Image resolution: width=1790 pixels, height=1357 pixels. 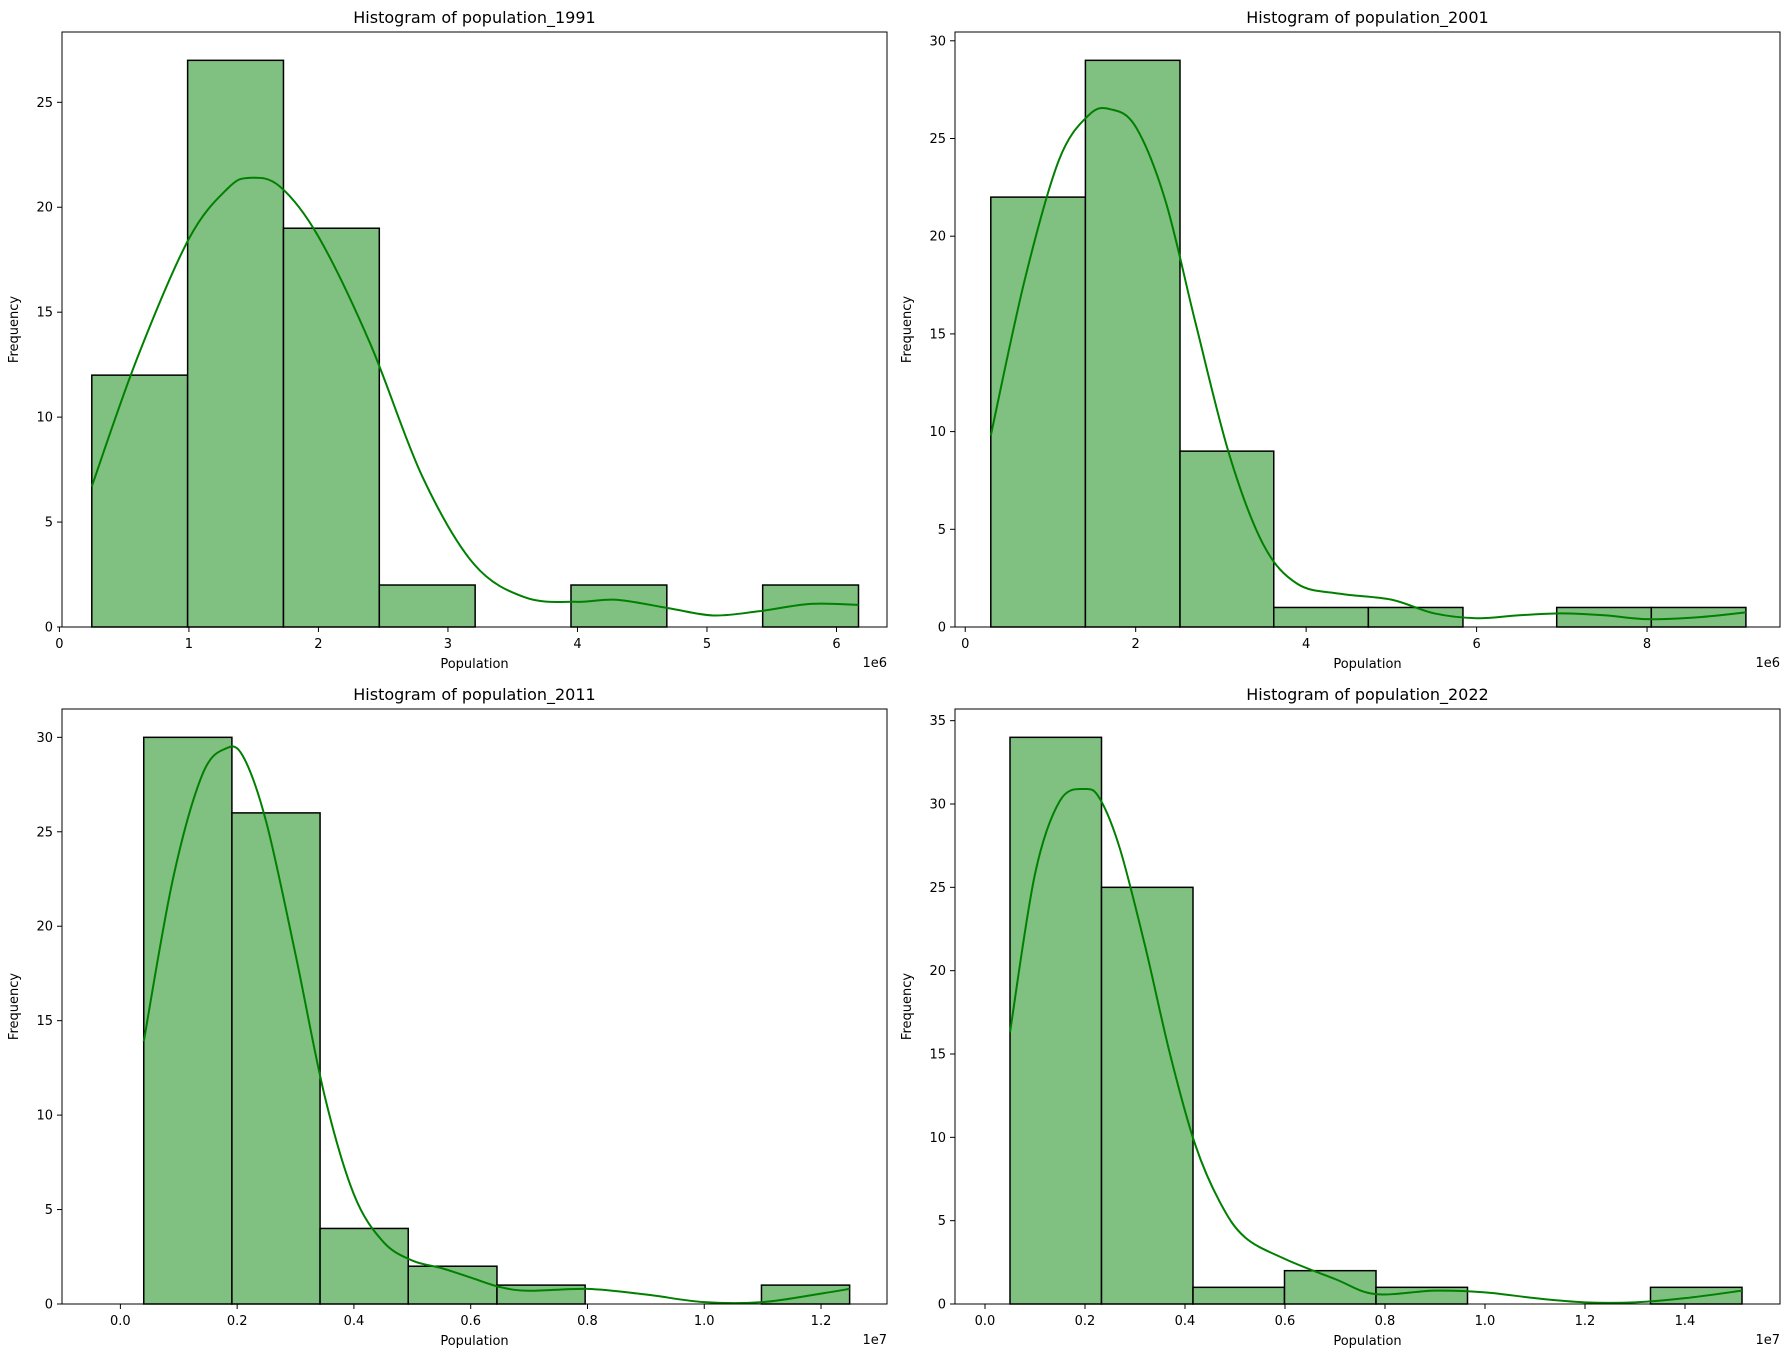 What do you see at coordinates (474, 396) in the screenshot?
I see `kde-line` at bounding box center [474, 396].